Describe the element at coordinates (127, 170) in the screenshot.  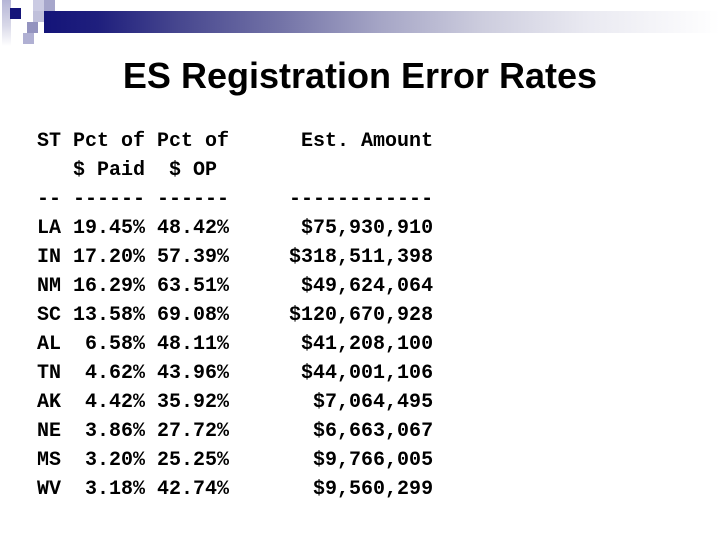
I see `table-header-line-2: $ Paid $ OP` at that location.